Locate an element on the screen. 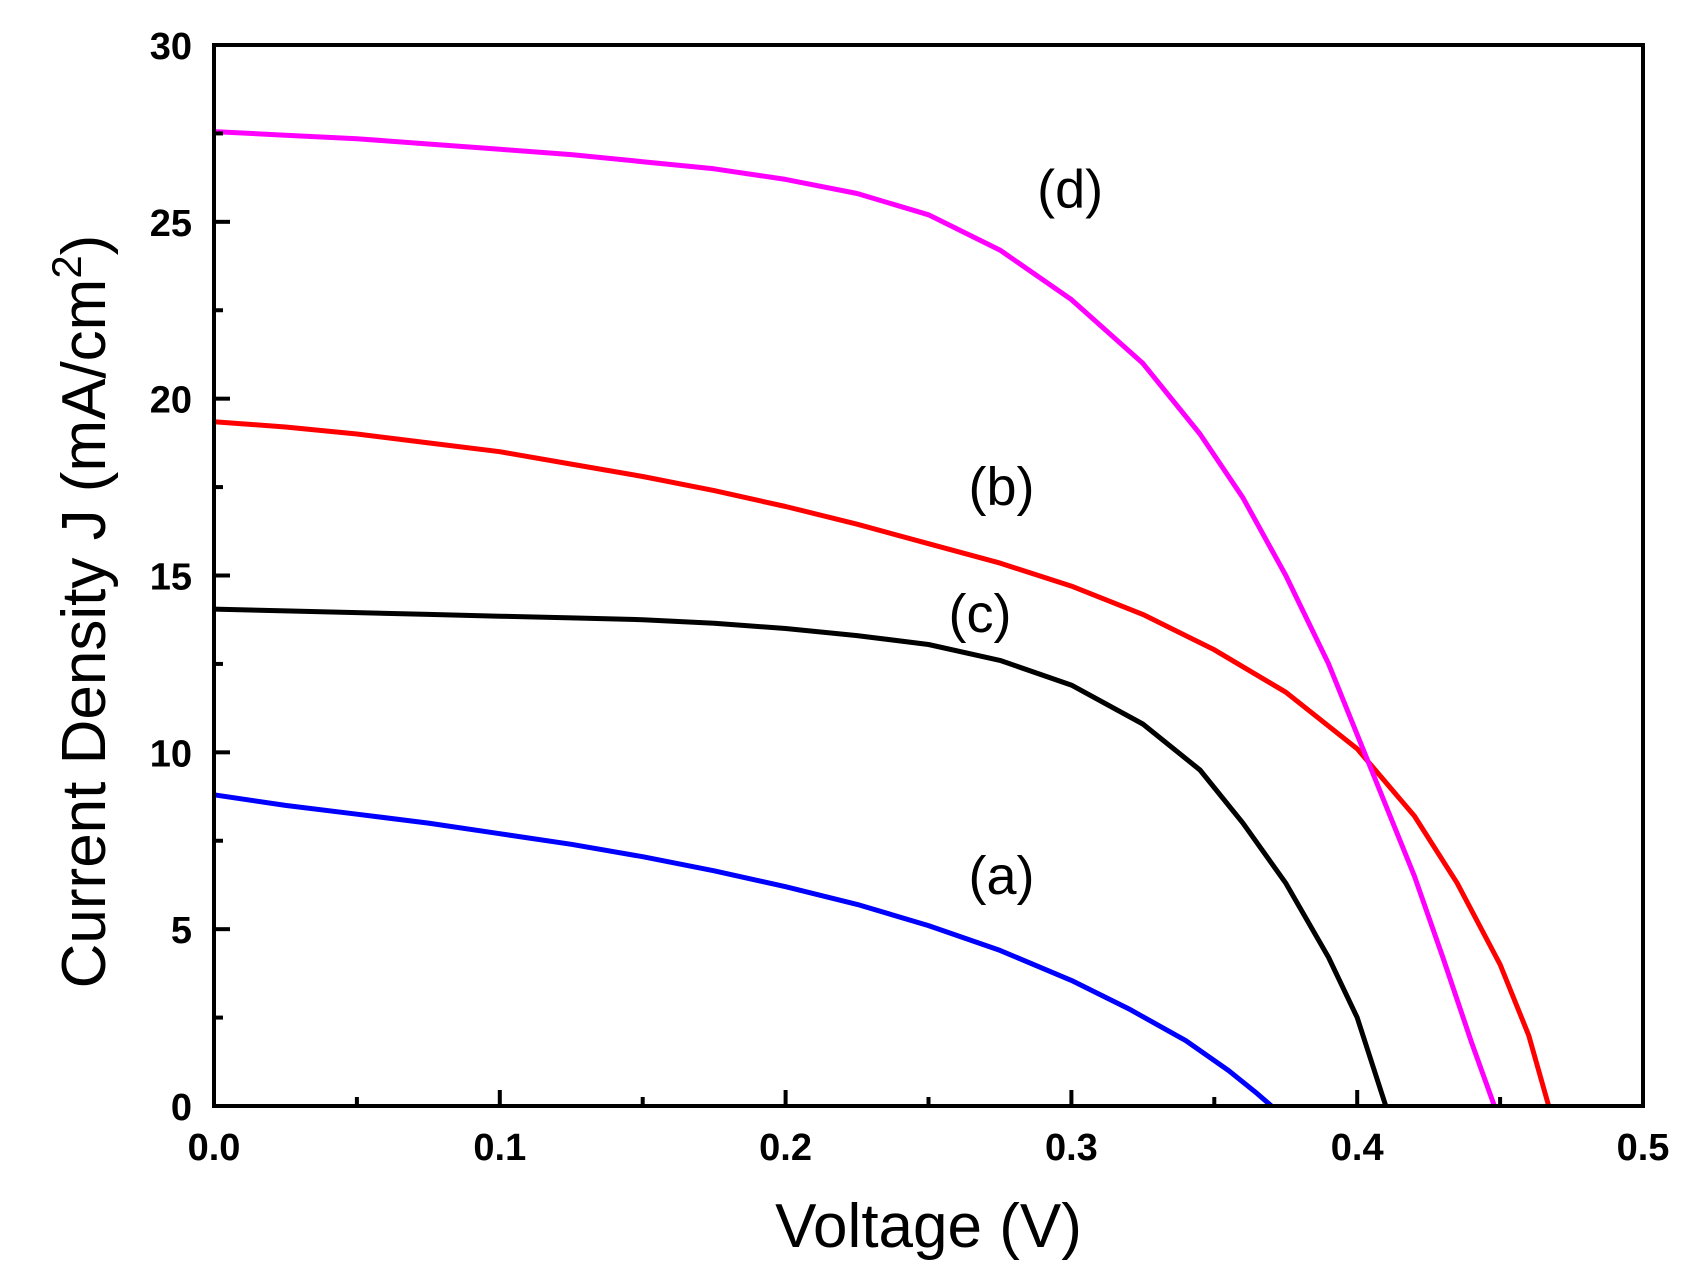 The height and width of the screenshot is (1275, 1689). y-axis-title-superscript: 2 is located at coordinates (66, 266).